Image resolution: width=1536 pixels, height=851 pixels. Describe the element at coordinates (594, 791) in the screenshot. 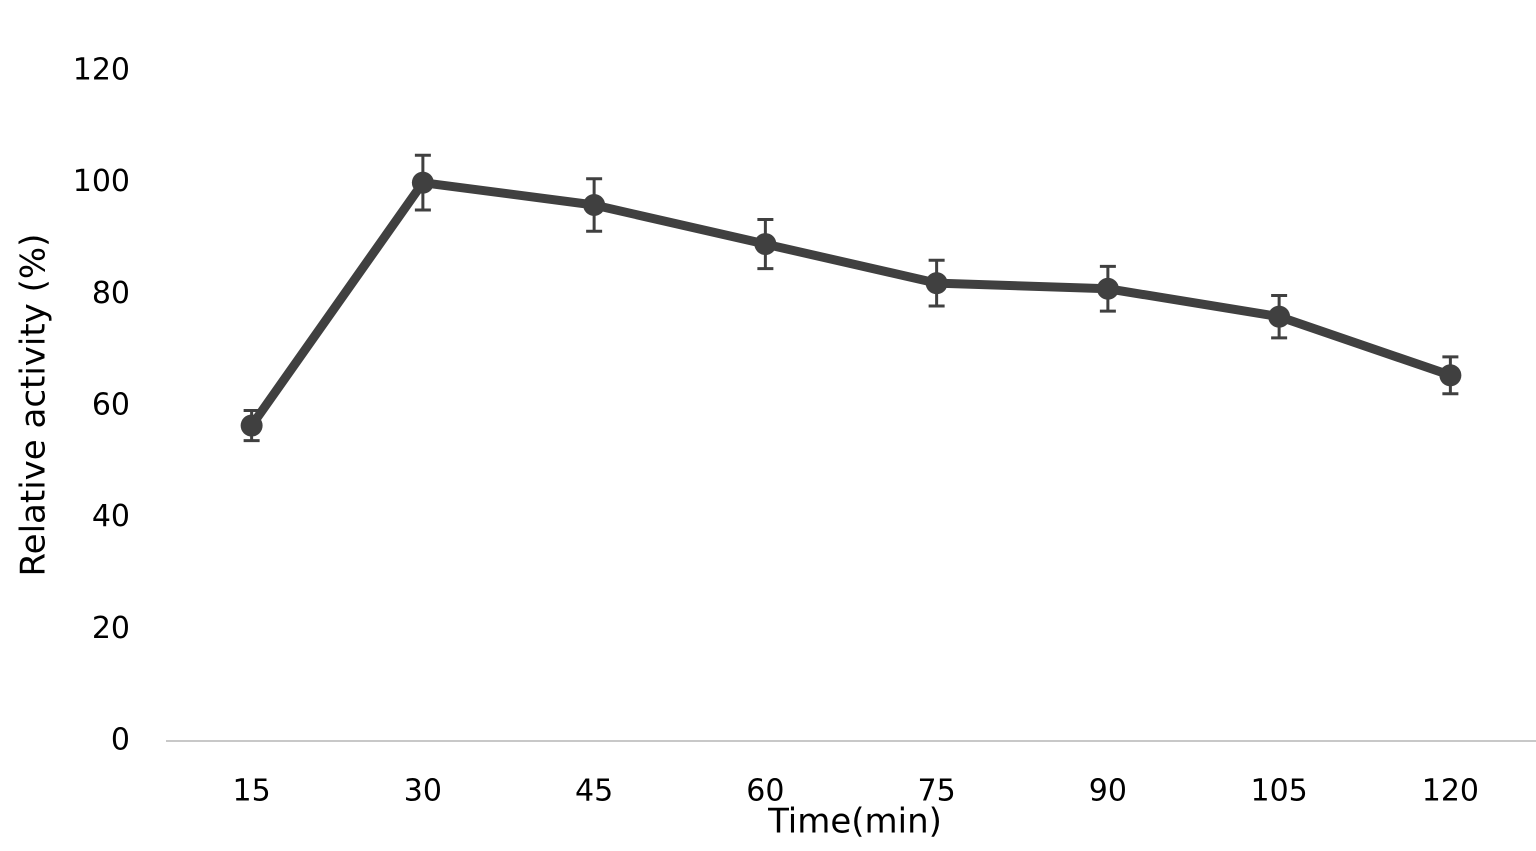

I see `x-tick-label: 45` at that location.